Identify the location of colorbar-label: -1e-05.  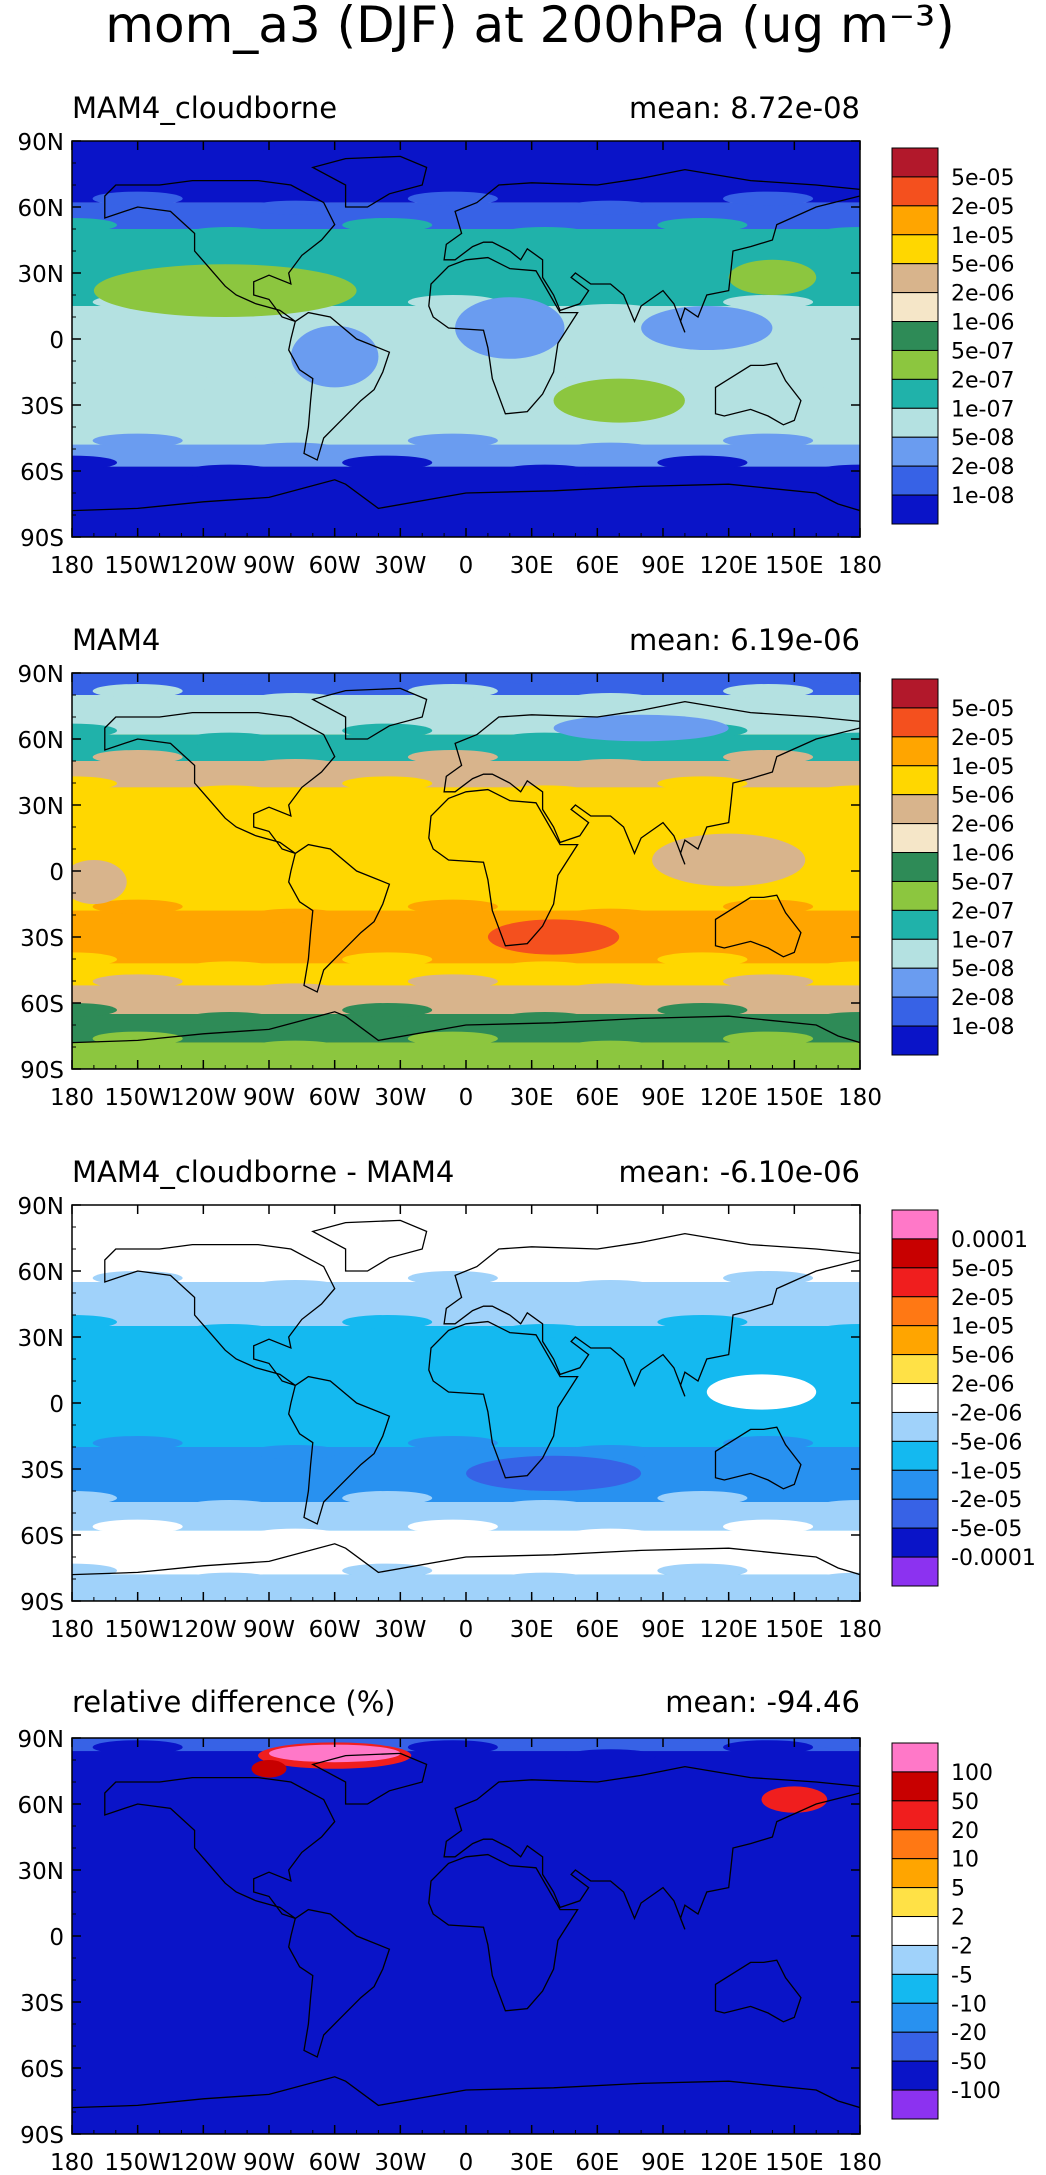
(986, 1471).